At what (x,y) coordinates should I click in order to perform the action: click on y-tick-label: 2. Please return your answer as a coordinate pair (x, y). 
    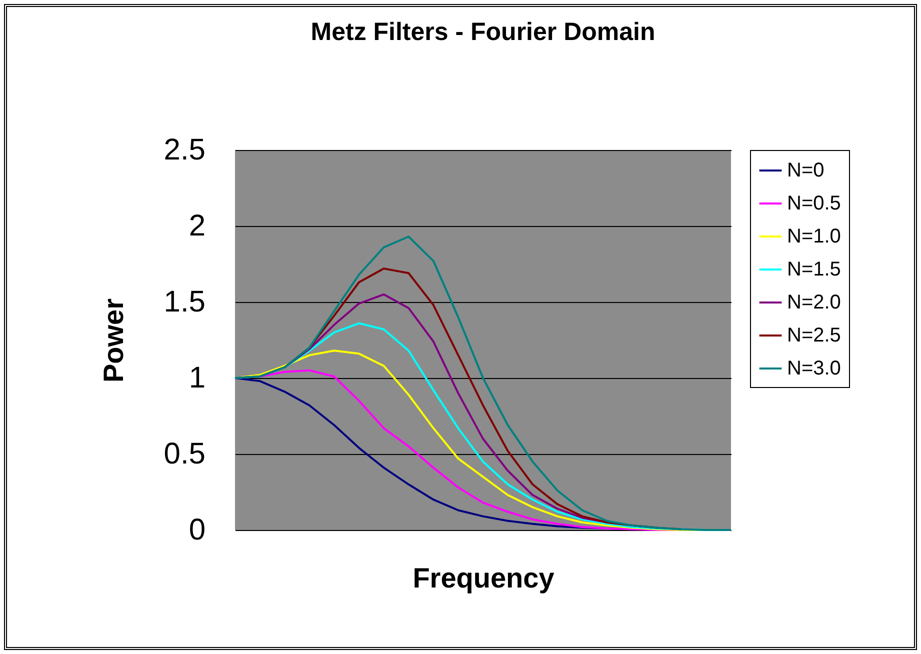
    Looking at the image, I should click on (197, 226).